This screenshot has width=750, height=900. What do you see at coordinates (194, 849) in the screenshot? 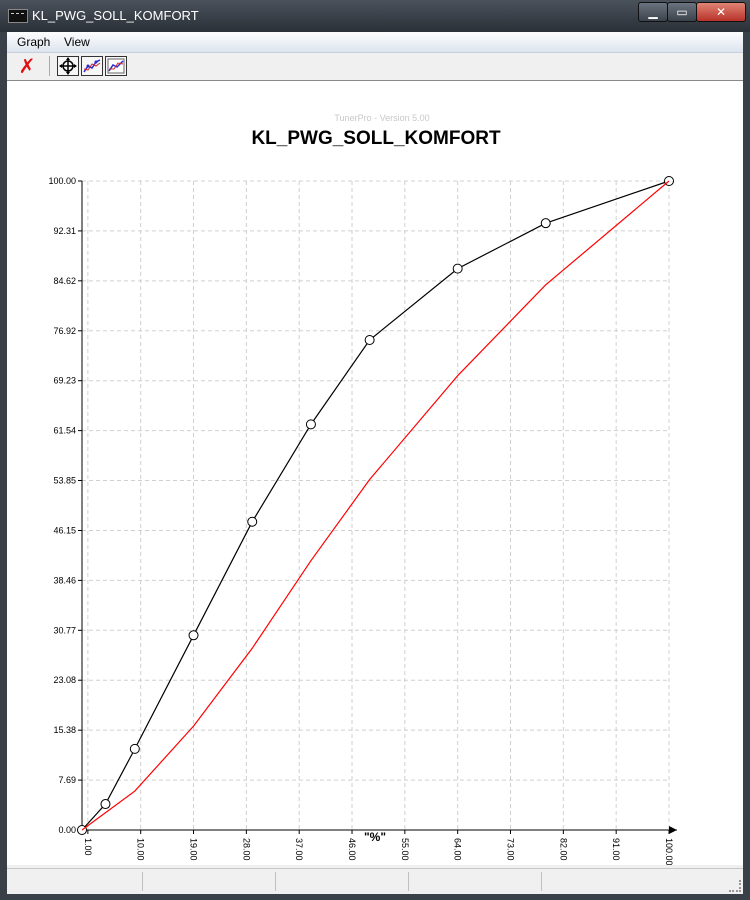
I see `x-tick-label: 19.00` at bounding box center [194, 849].